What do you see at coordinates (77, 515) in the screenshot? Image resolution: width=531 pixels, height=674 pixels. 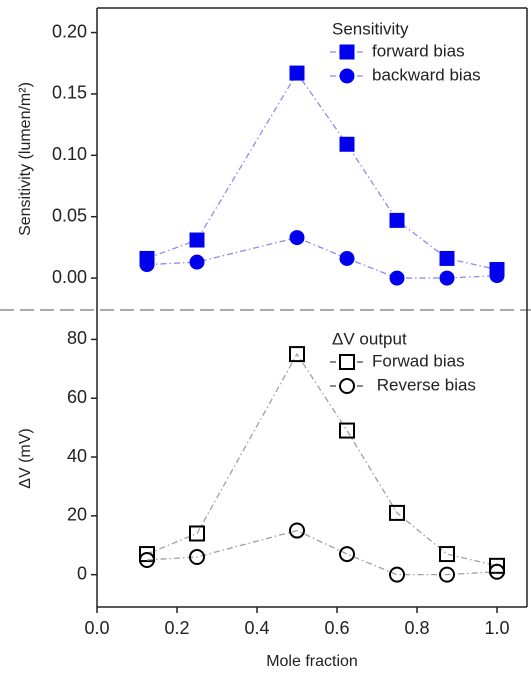 I see `y-tick-label: 20` at bounding box center [77, 515].